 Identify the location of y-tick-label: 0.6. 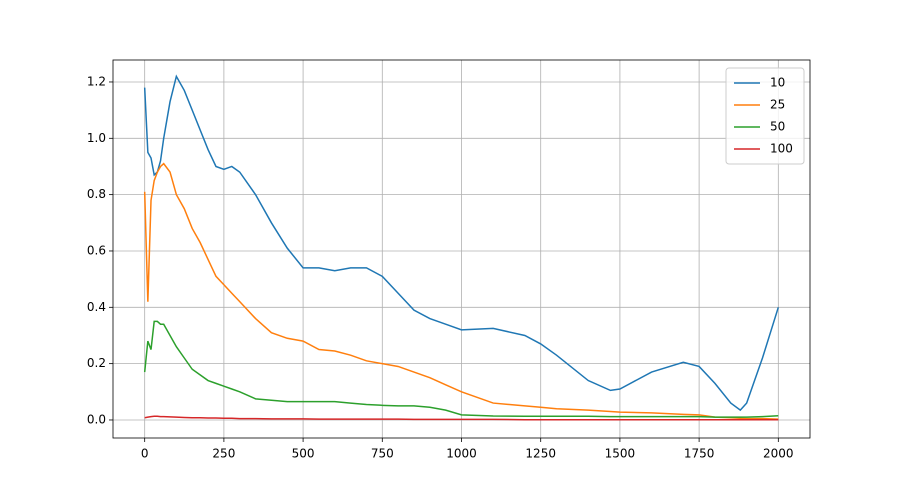
(96, 250).